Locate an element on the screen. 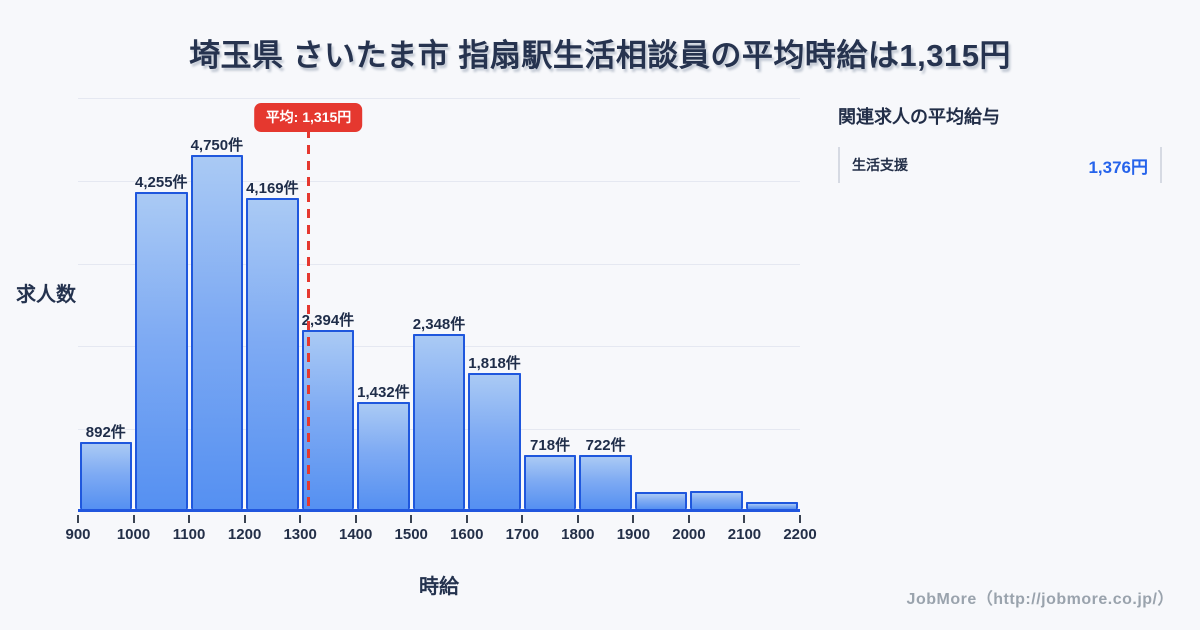 This screenshot has width=1200, height=630. x-axis-tick-label: 1100 is located at coordinates (189, 534).